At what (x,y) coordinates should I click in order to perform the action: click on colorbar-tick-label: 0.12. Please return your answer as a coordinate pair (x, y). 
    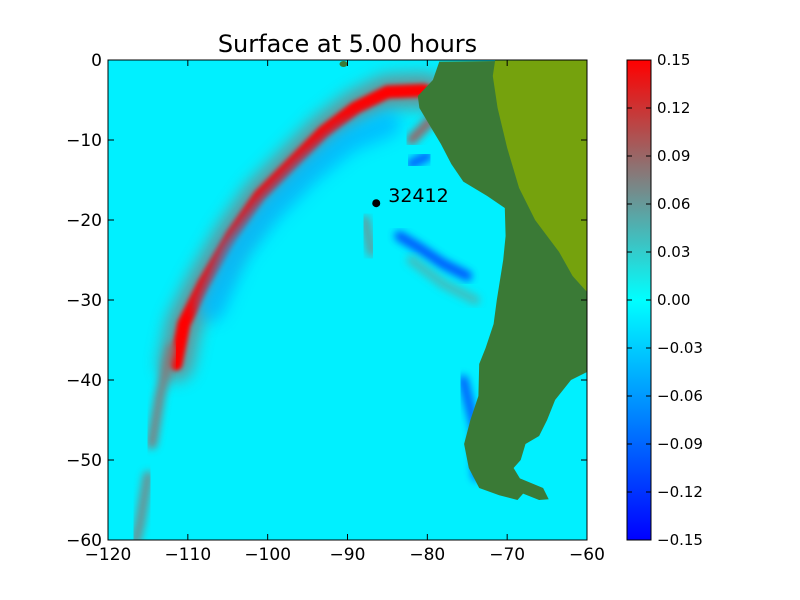
    Looking at the image, I should click on (673, 108).